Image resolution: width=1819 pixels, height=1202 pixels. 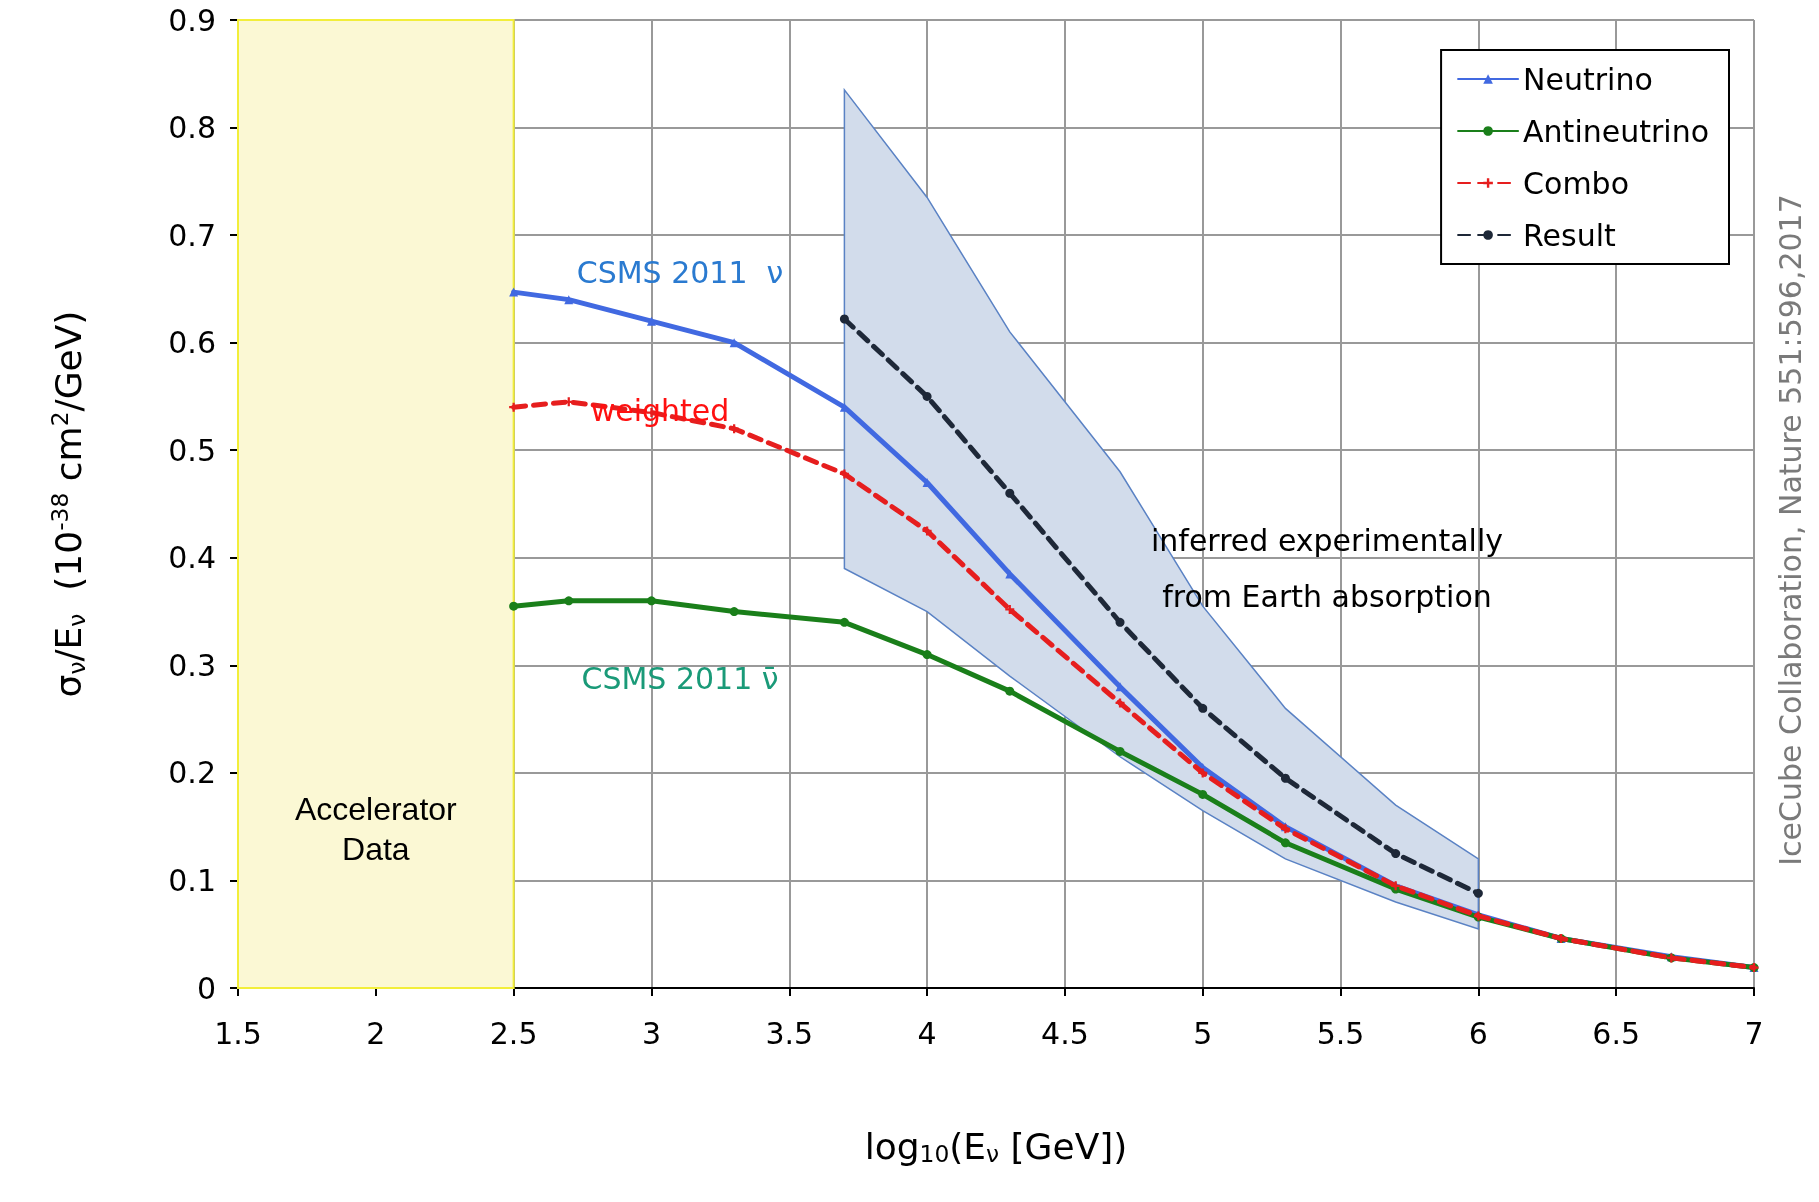 What do you see at coordinates (192, 558) in the screenshot?
I see `y-tick-label: 0.4` at bounding box center [192, 558].